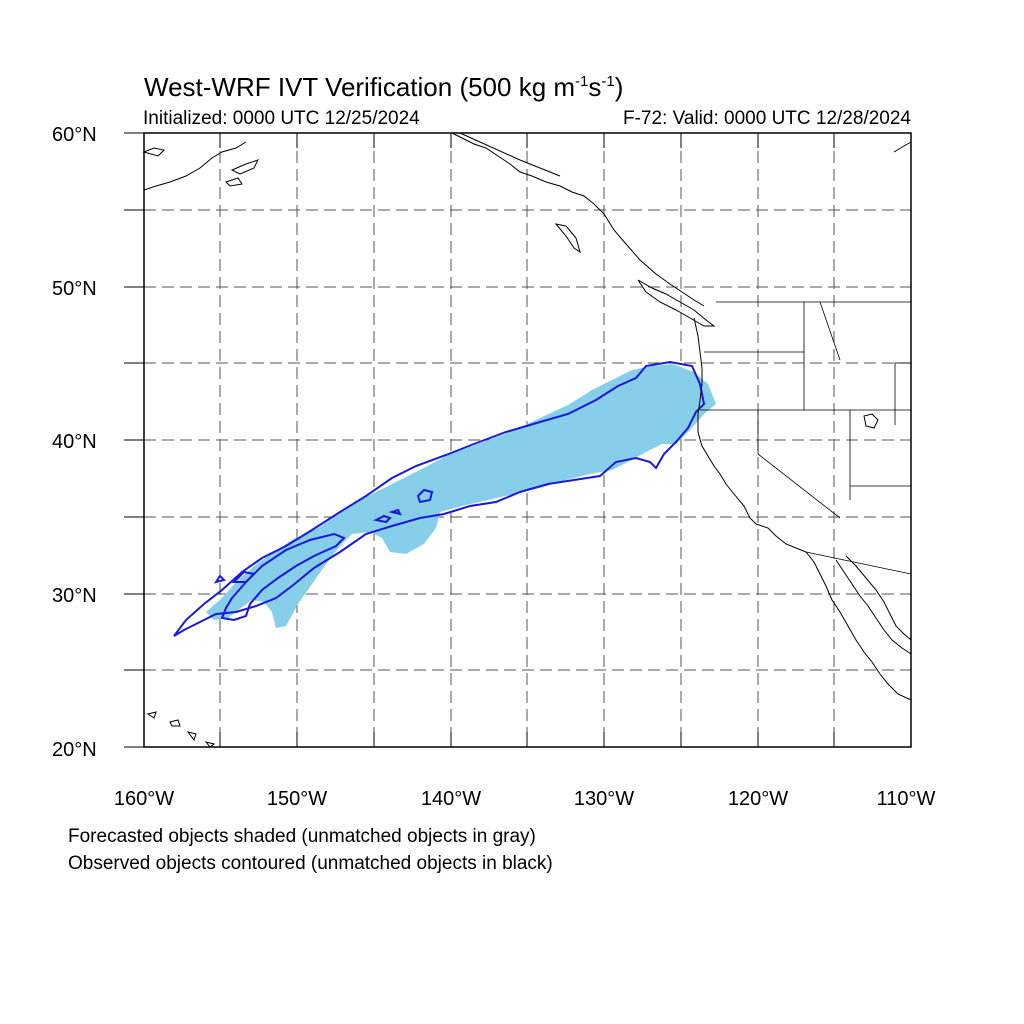 This screenshot has height=1024, width=1024. I want to click on lat-label-20n: 20°N, so click(74, 750).